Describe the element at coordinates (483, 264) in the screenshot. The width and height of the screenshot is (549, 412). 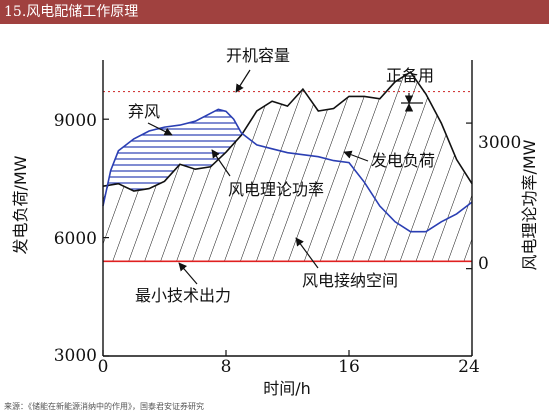
I see `y-right-tick-0: 0` at that location.